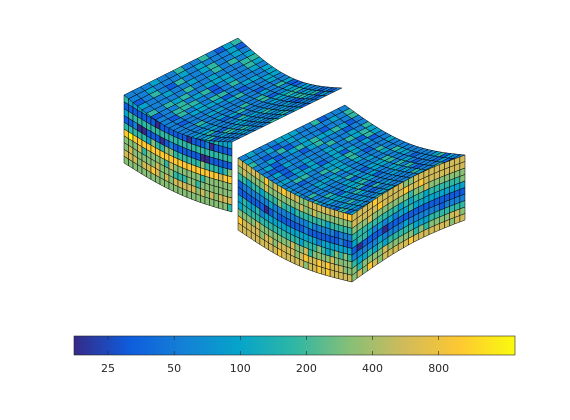 This screenshot has width=570, height=420. What do you see at coordinates (306, 368) in the screenshot?
I see `tick-label: 200` at bounding box center [306, 368].